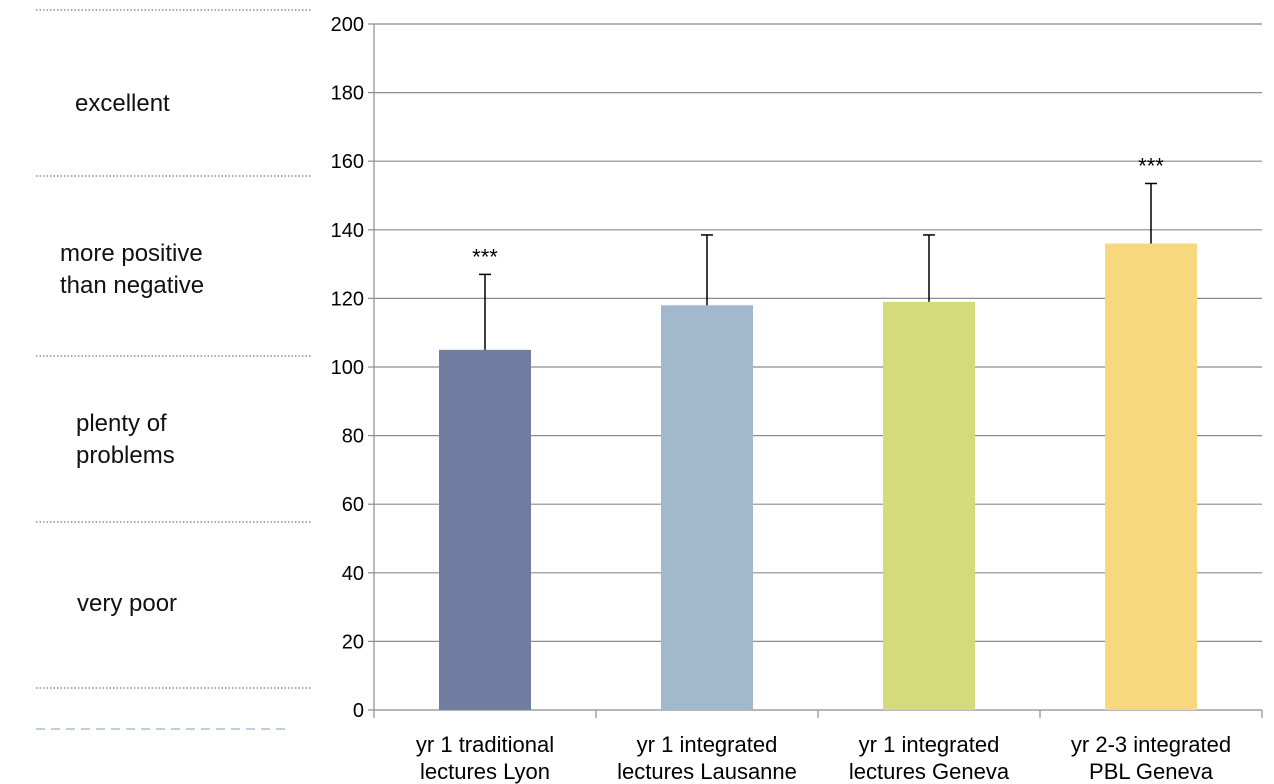 The image size is (1274, 784). Describe the element at coordinates (125, 455) in the screenshot. I see `rating-band-label-line: problems` at that location.